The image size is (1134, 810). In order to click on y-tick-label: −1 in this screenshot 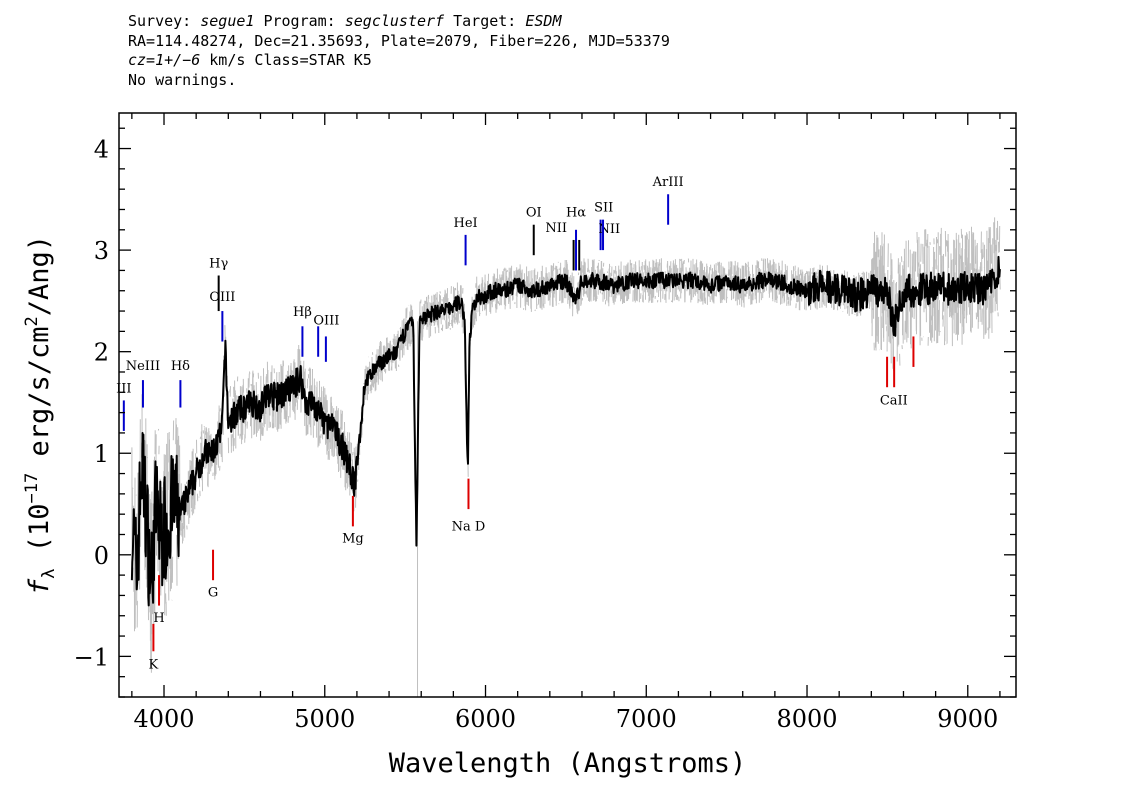, I will do `click(91, 657)`.